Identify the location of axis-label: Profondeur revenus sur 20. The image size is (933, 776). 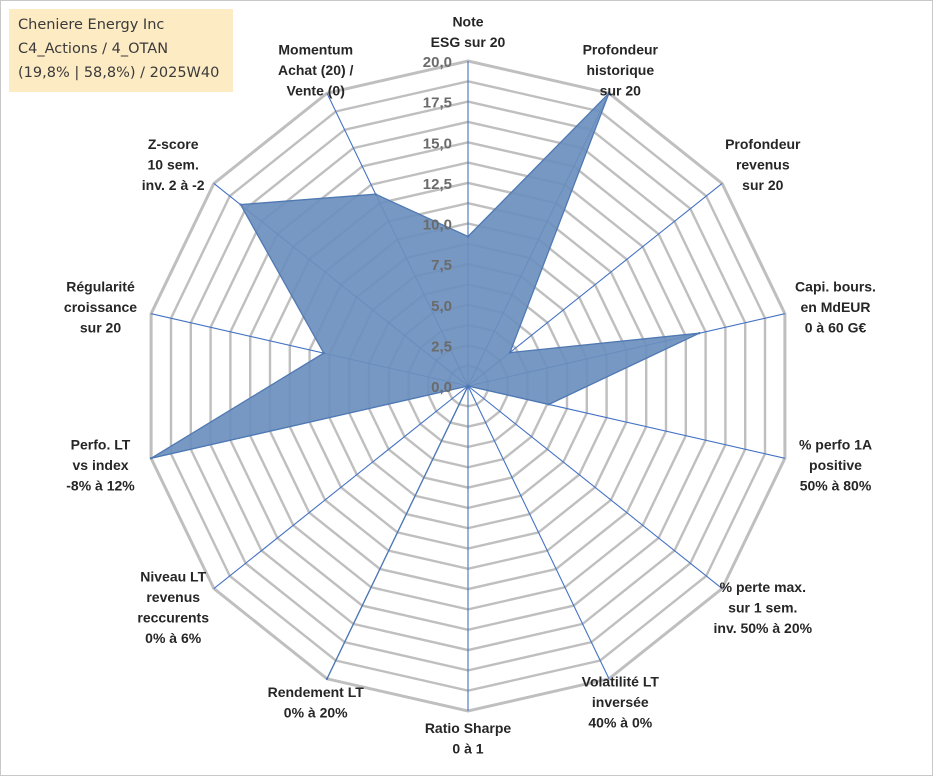
(763, 164).